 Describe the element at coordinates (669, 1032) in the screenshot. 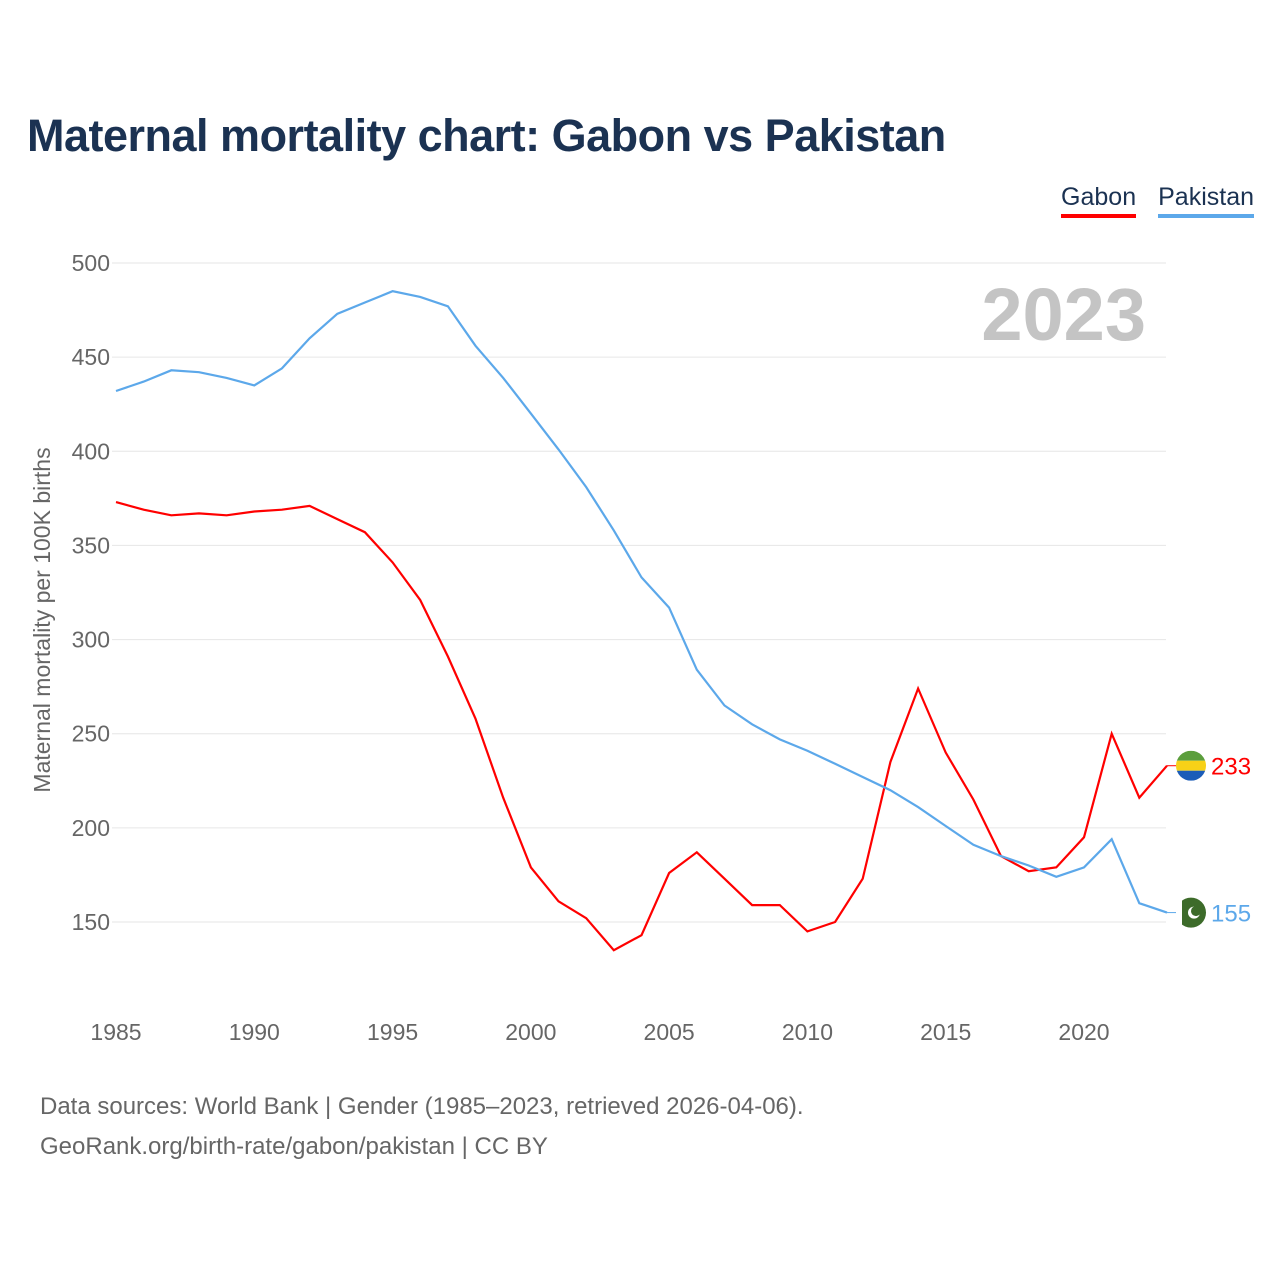

I see `x-tick-label: 2005` at that location.